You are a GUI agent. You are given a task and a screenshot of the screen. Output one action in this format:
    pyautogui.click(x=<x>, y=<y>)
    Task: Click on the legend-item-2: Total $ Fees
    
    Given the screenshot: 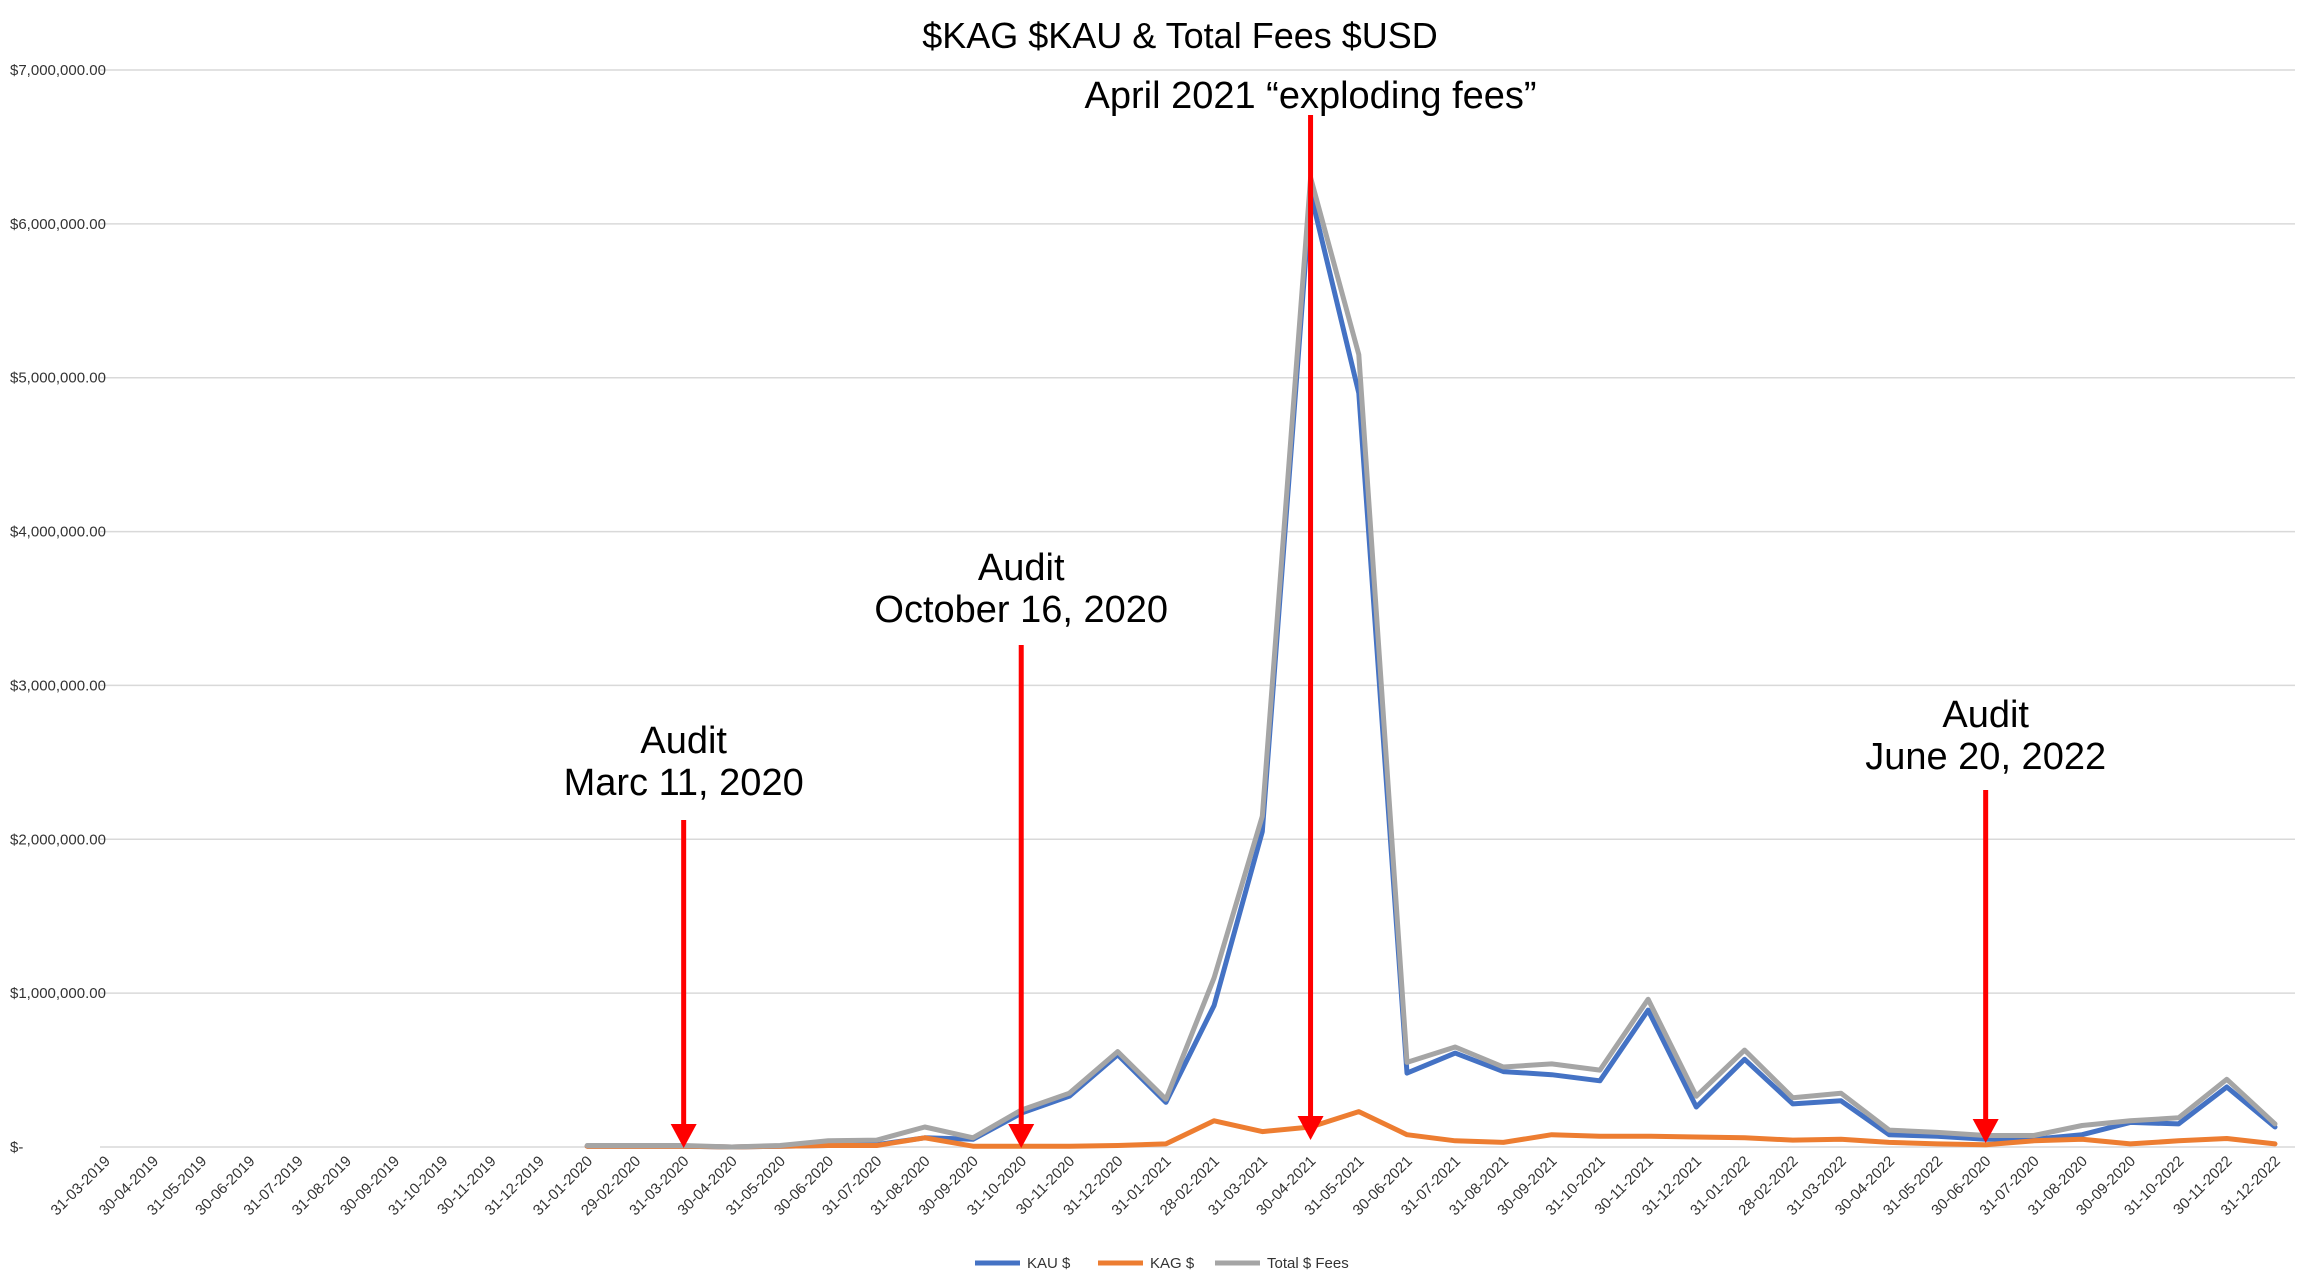 What is the action you would take?
    pyautogui.click(x=1282, y=1263)
    